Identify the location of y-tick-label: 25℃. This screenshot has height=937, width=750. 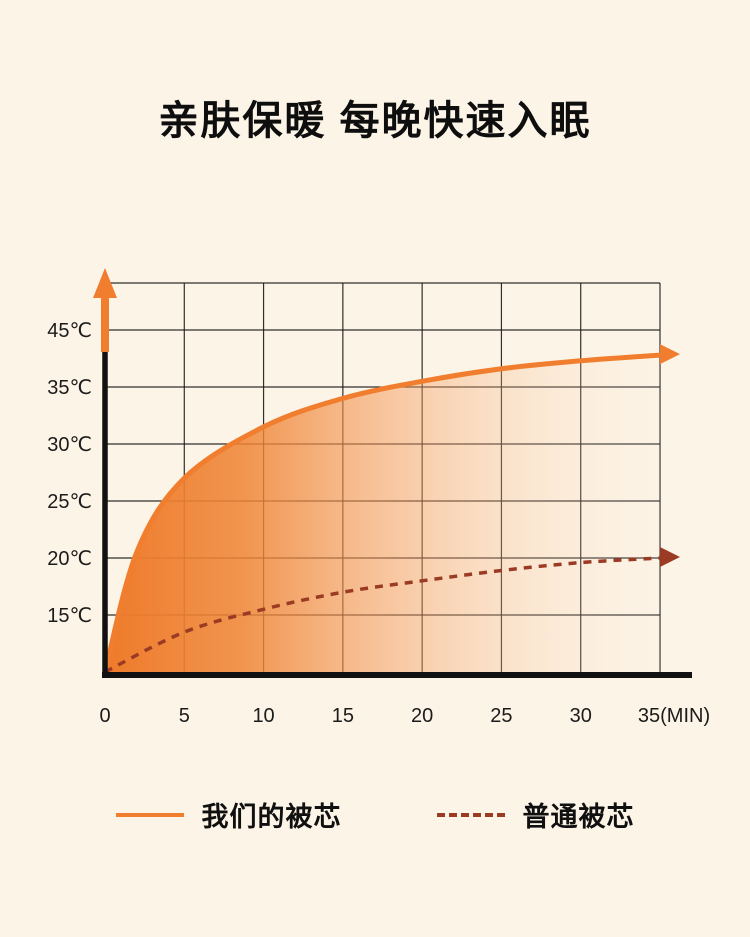
(69, 502).